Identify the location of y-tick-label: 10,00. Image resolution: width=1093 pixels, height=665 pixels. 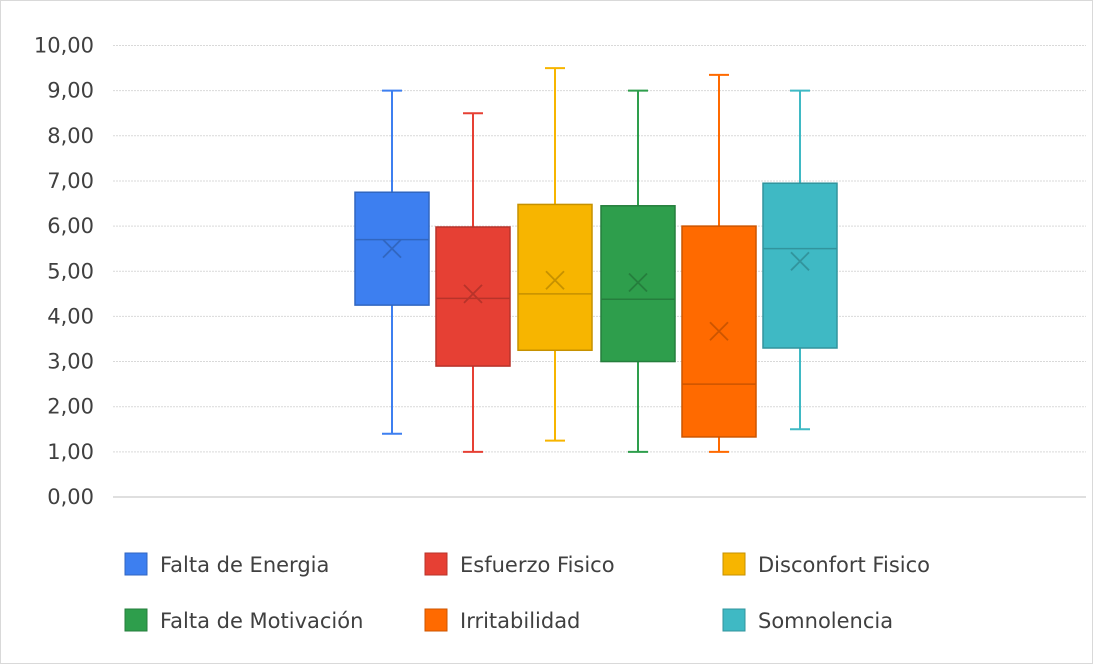
(64, 46).